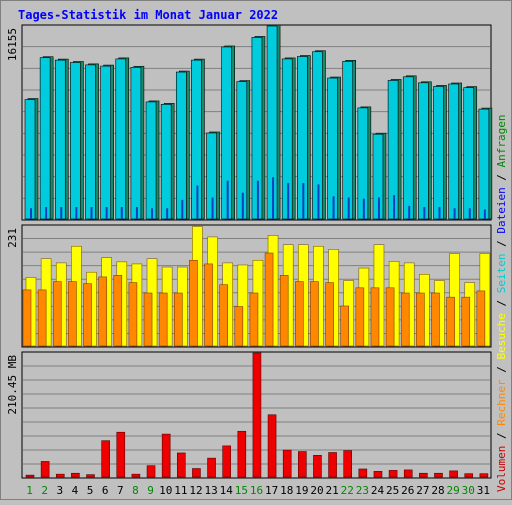 This screenshot has height=505, width=512. I want to click on day-label: 22, so click(347, 490).